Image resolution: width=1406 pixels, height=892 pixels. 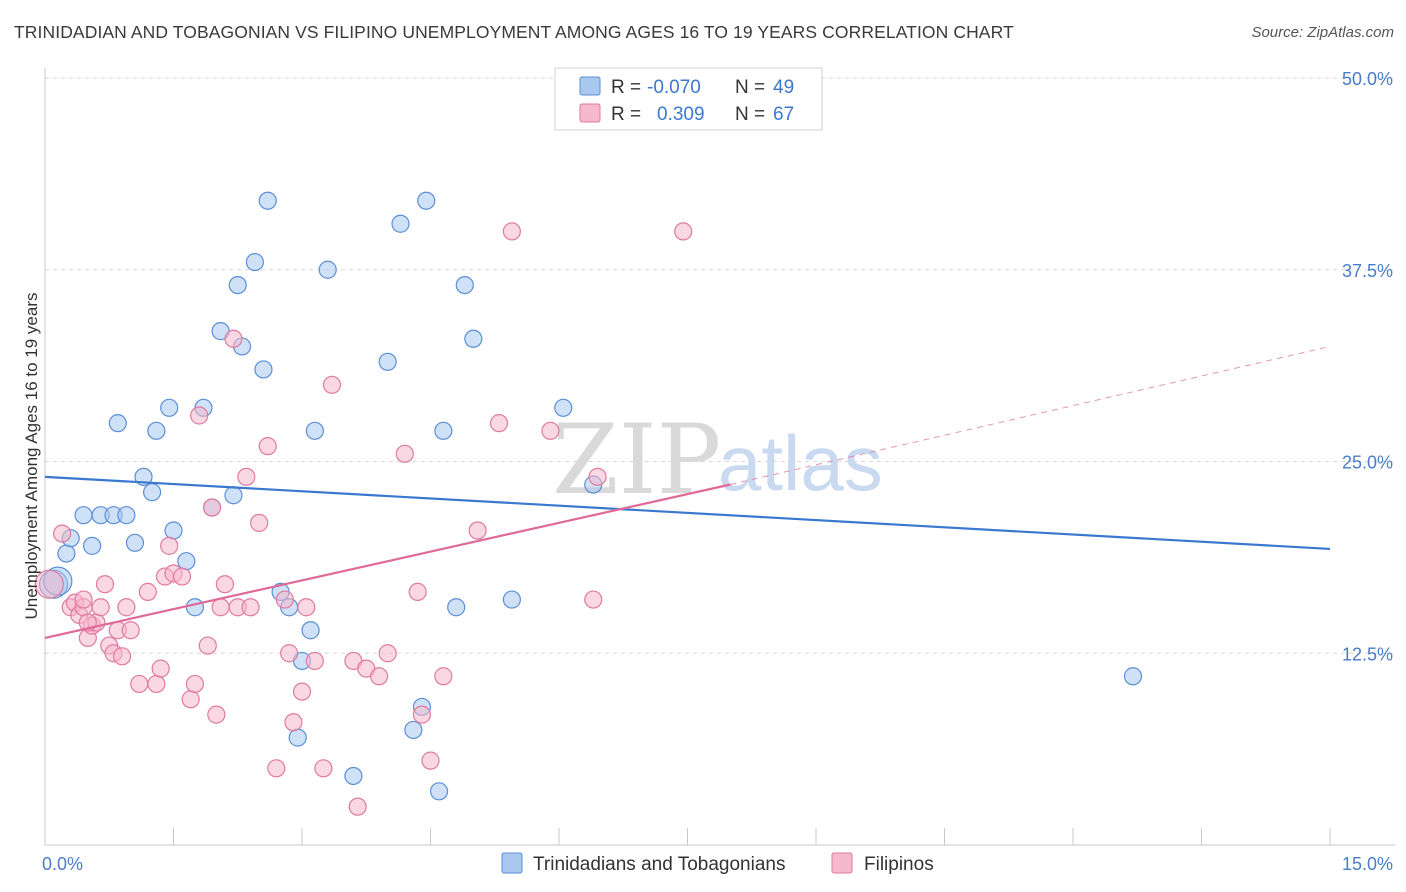 I want to click on y-axis-title: Unemployment Among Ages 16 to 19 years, so click(x=31, y=456).